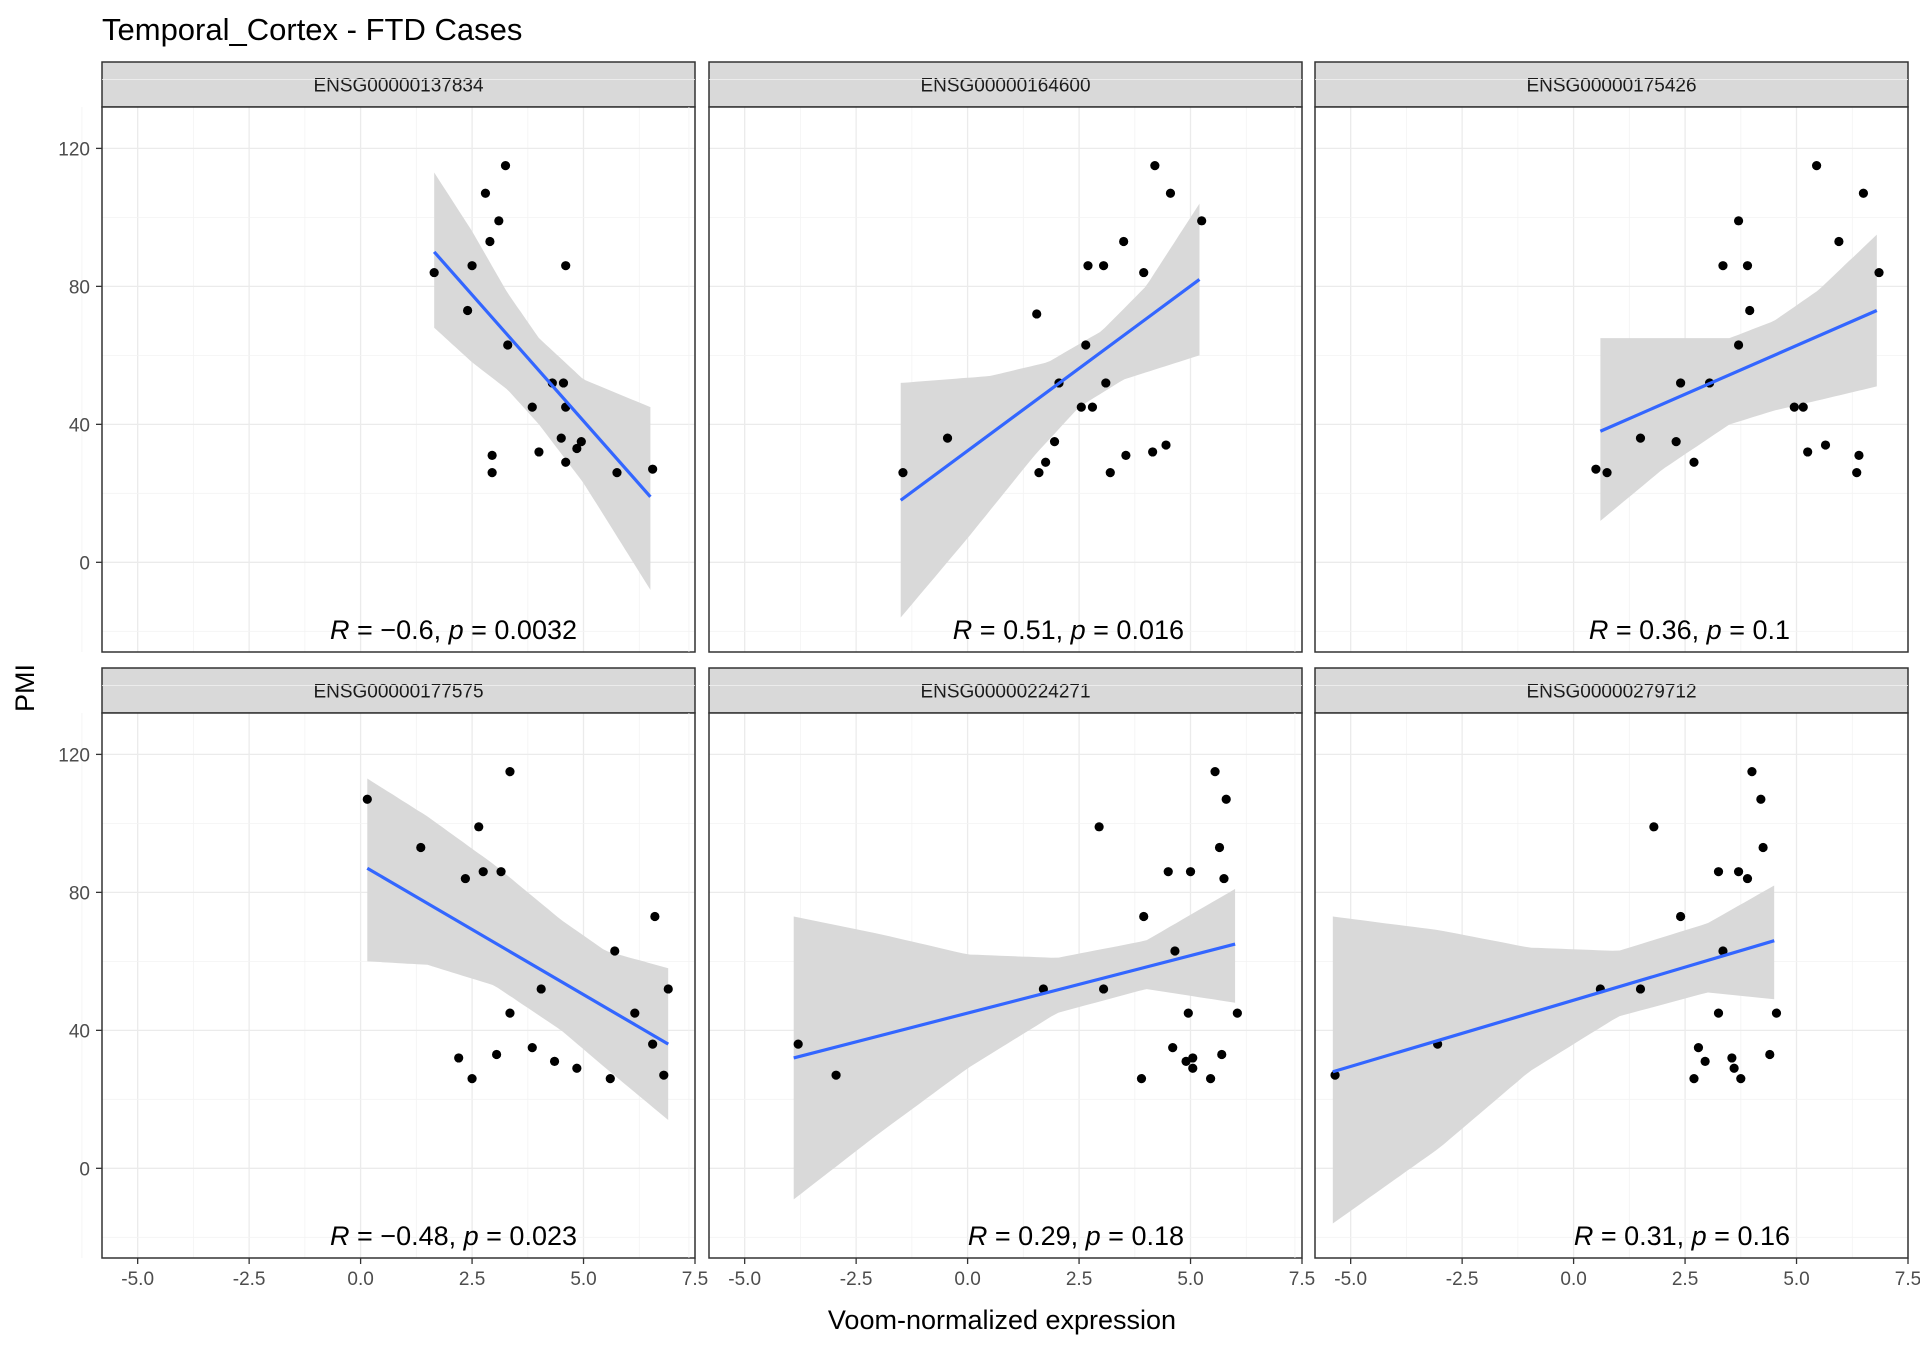 This screenshot has height=1349, width=1920. Describe the element at coordinates (25, 688) in the screenshot. I see `y-axis-label: PMI` at that location.